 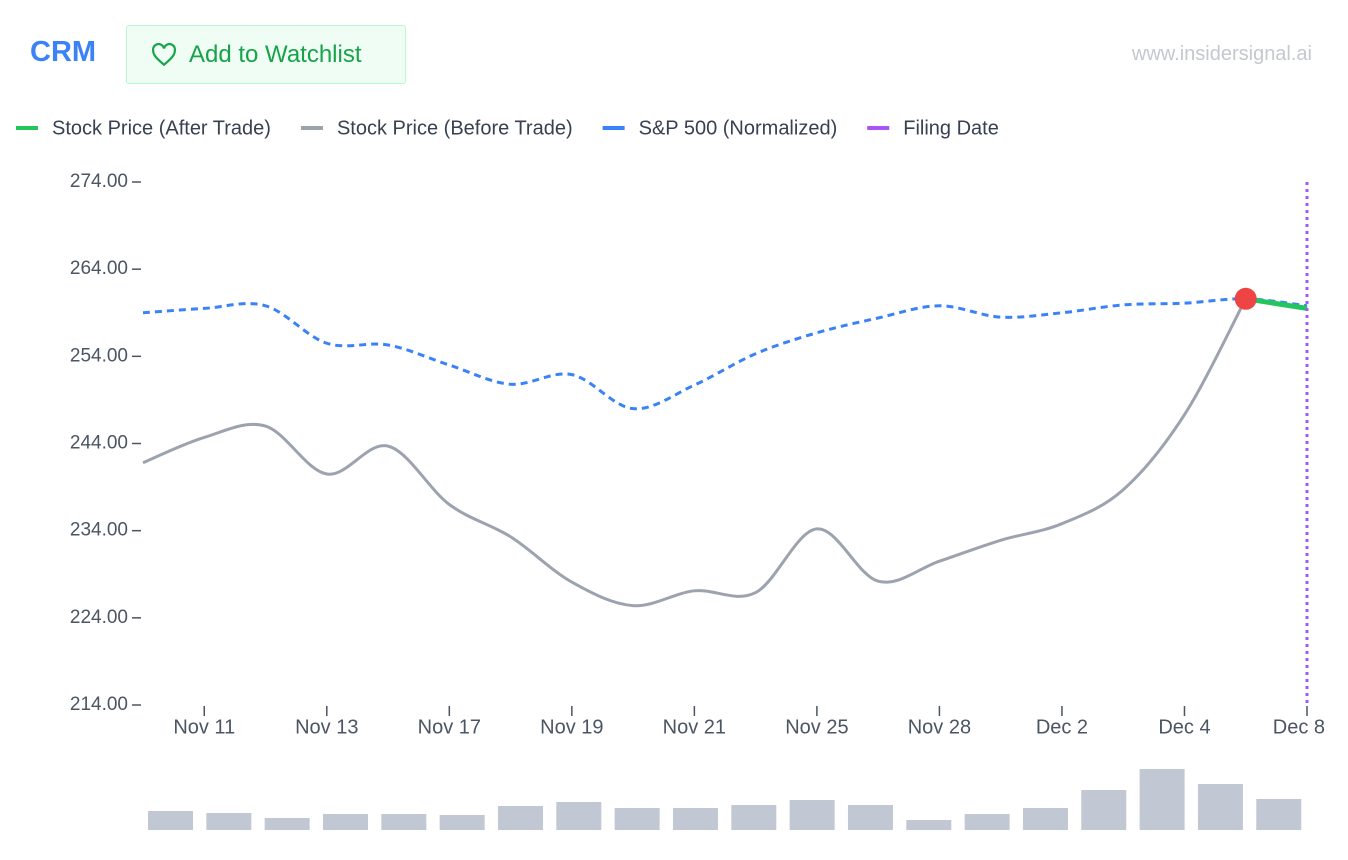 I want to click on watchlist-label: Add to Watchlist, so click(x=275, y=54).